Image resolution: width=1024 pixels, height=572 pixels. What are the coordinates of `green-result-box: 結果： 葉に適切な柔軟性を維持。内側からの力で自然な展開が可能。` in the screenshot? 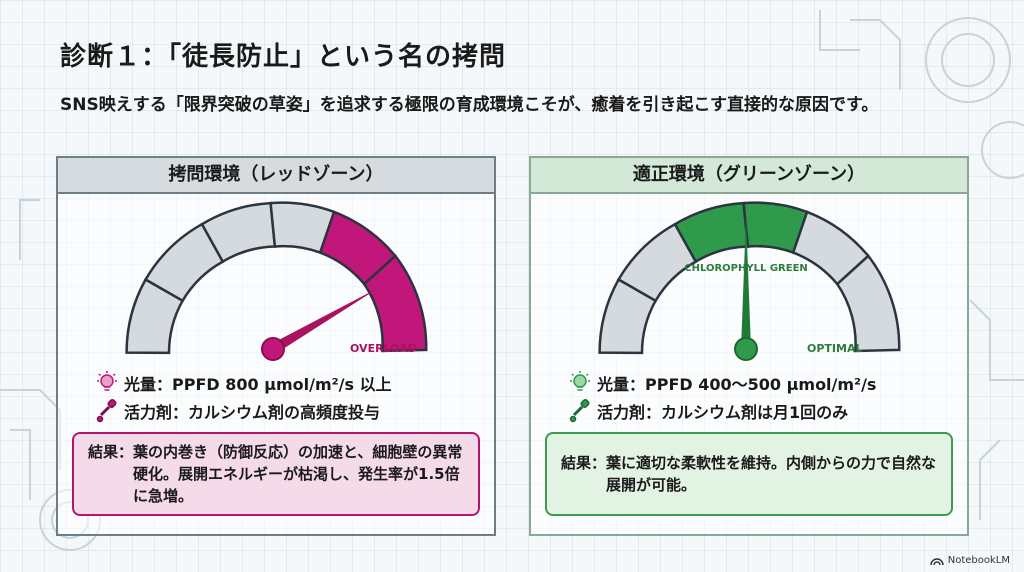 It's located at (749, 474).